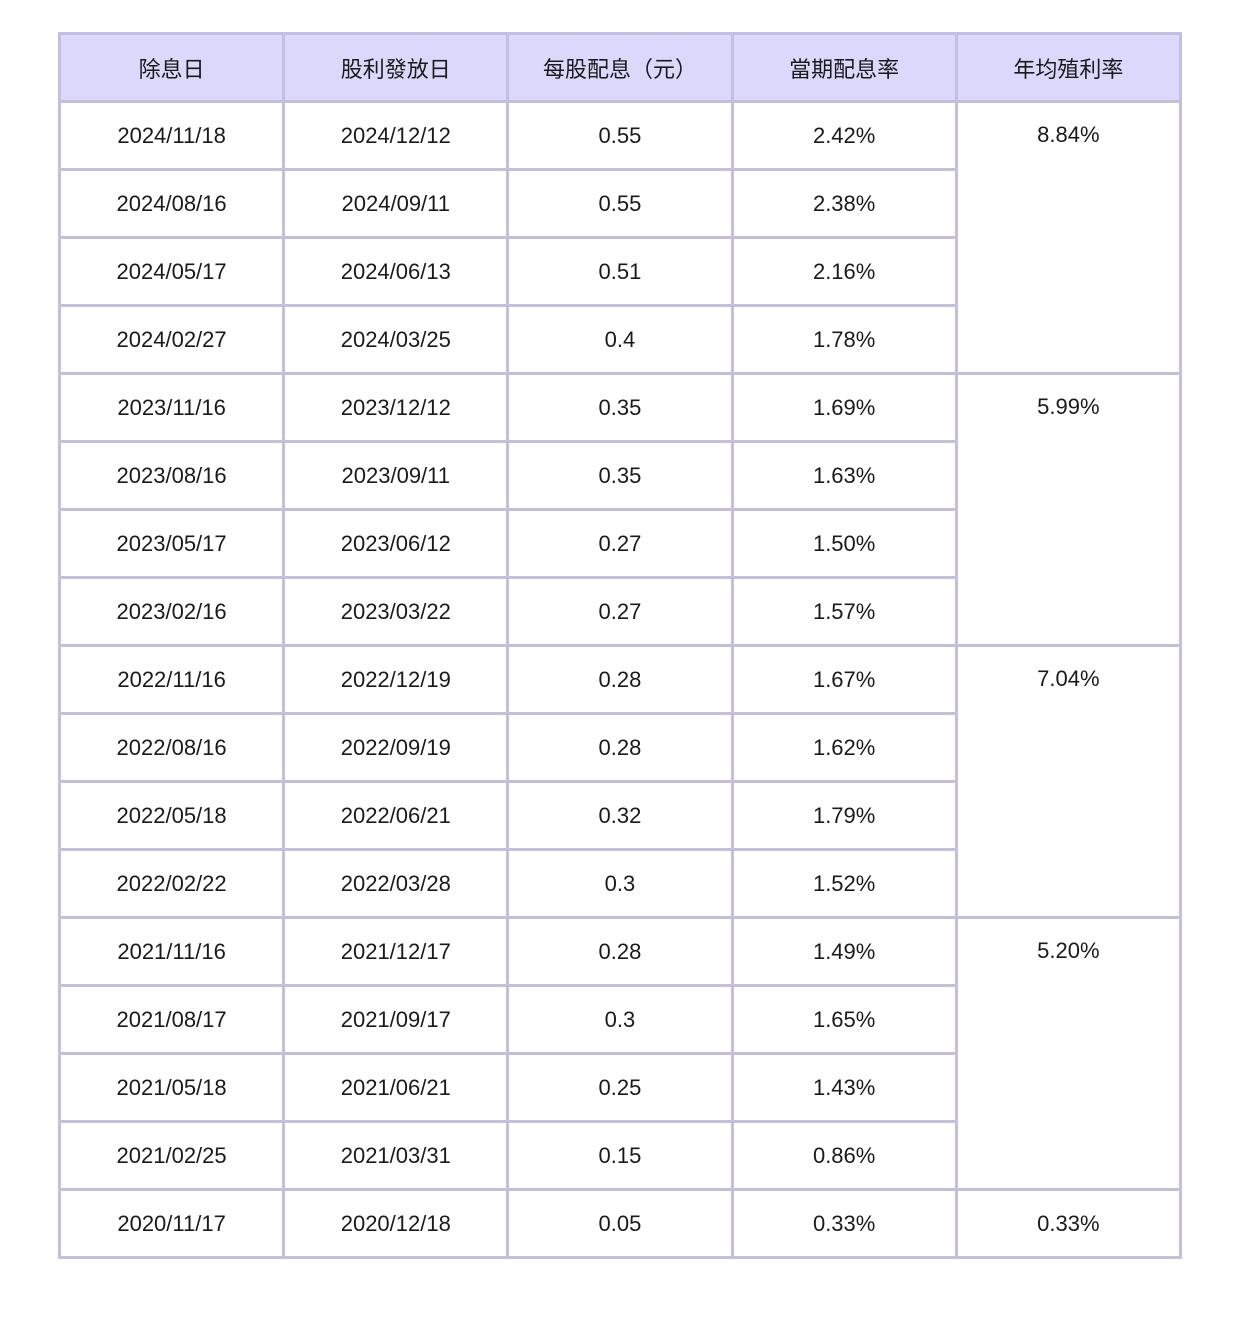 This screenshot has width=1241, height=1335. What do you see at coordinates (1068, 1223) in the screenshot?
I see `cell-annual-yield: 0.33%` at bounding box center [1068, 1223].